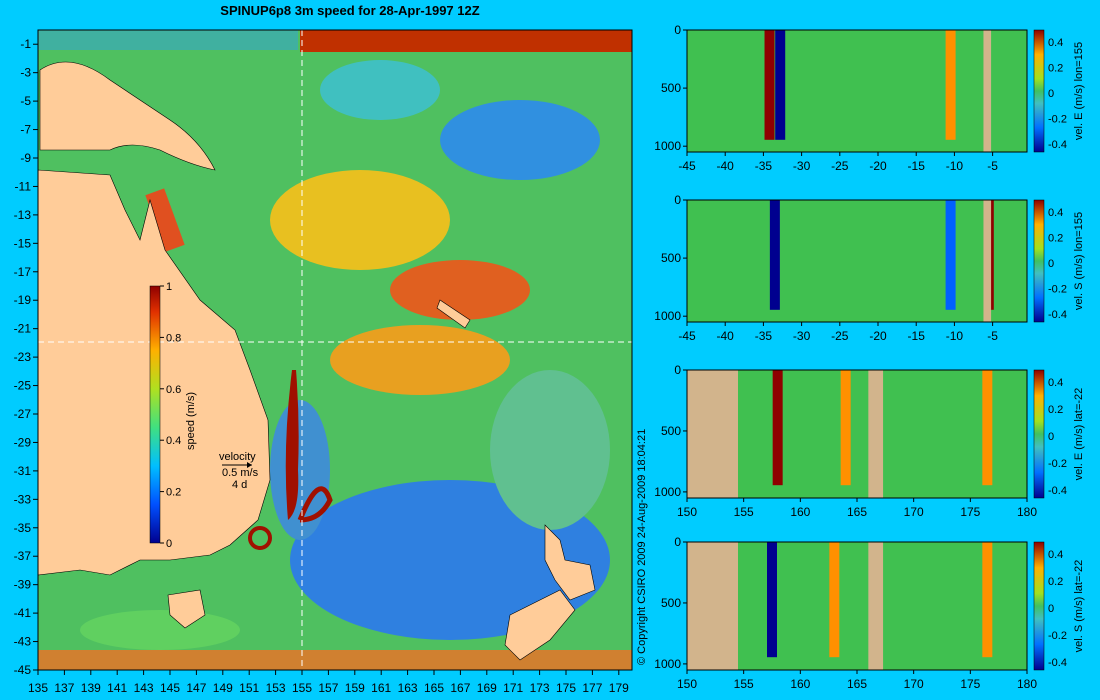 Image resolution: width=1100 pixels, height=700 pixels. Describe the element at coordinates (23, 556) in the screenshot. I see `map-y-tick-label: -37` at that location.